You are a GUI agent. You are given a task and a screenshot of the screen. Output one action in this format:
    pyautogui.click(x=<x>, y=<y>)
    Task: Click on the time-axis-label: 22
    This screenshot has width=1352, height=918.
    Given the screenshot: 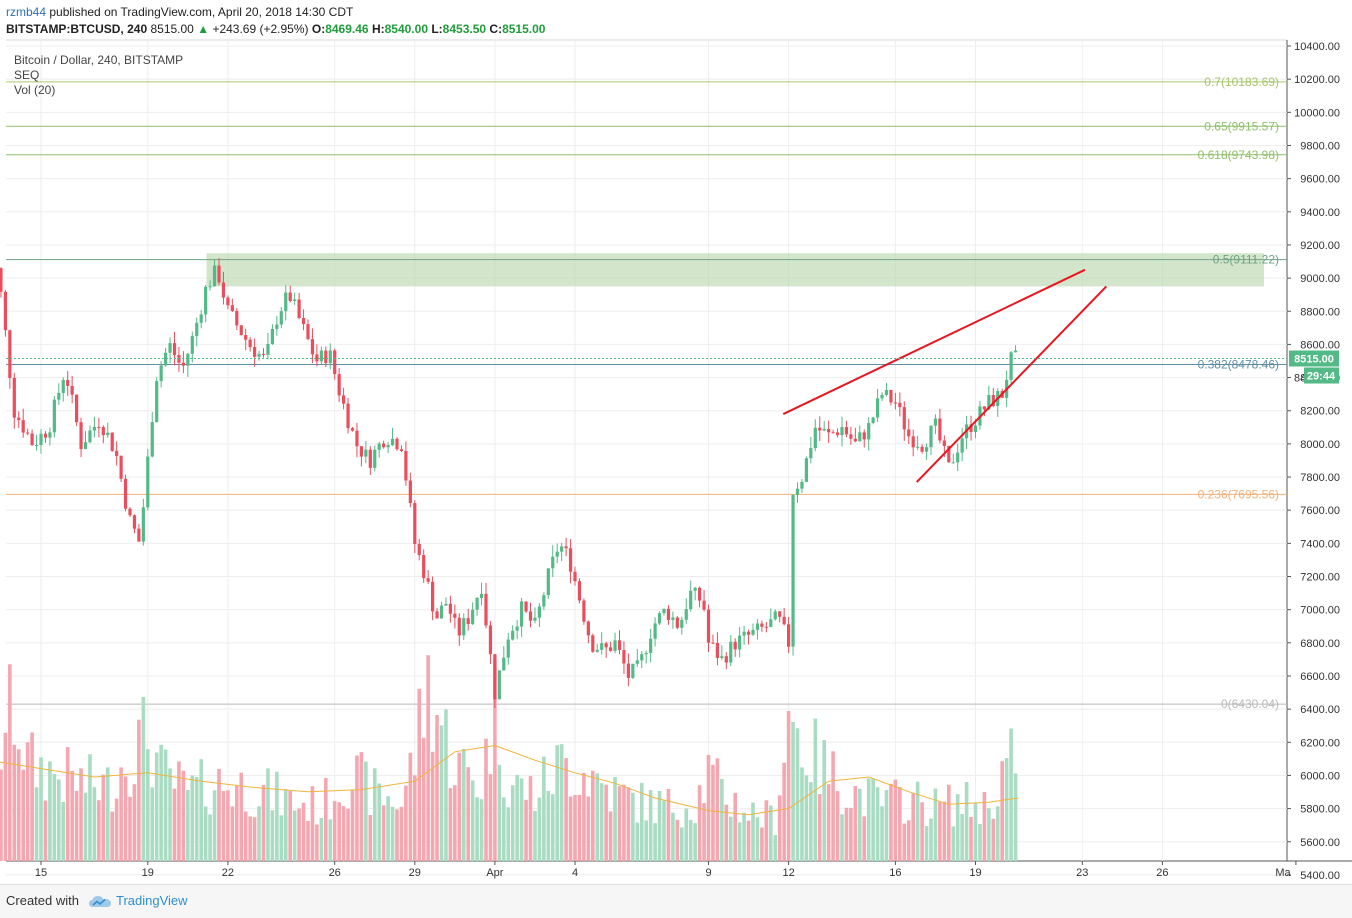 What is the action you would take?
    pyautogui.click(x=228, y=873)
    